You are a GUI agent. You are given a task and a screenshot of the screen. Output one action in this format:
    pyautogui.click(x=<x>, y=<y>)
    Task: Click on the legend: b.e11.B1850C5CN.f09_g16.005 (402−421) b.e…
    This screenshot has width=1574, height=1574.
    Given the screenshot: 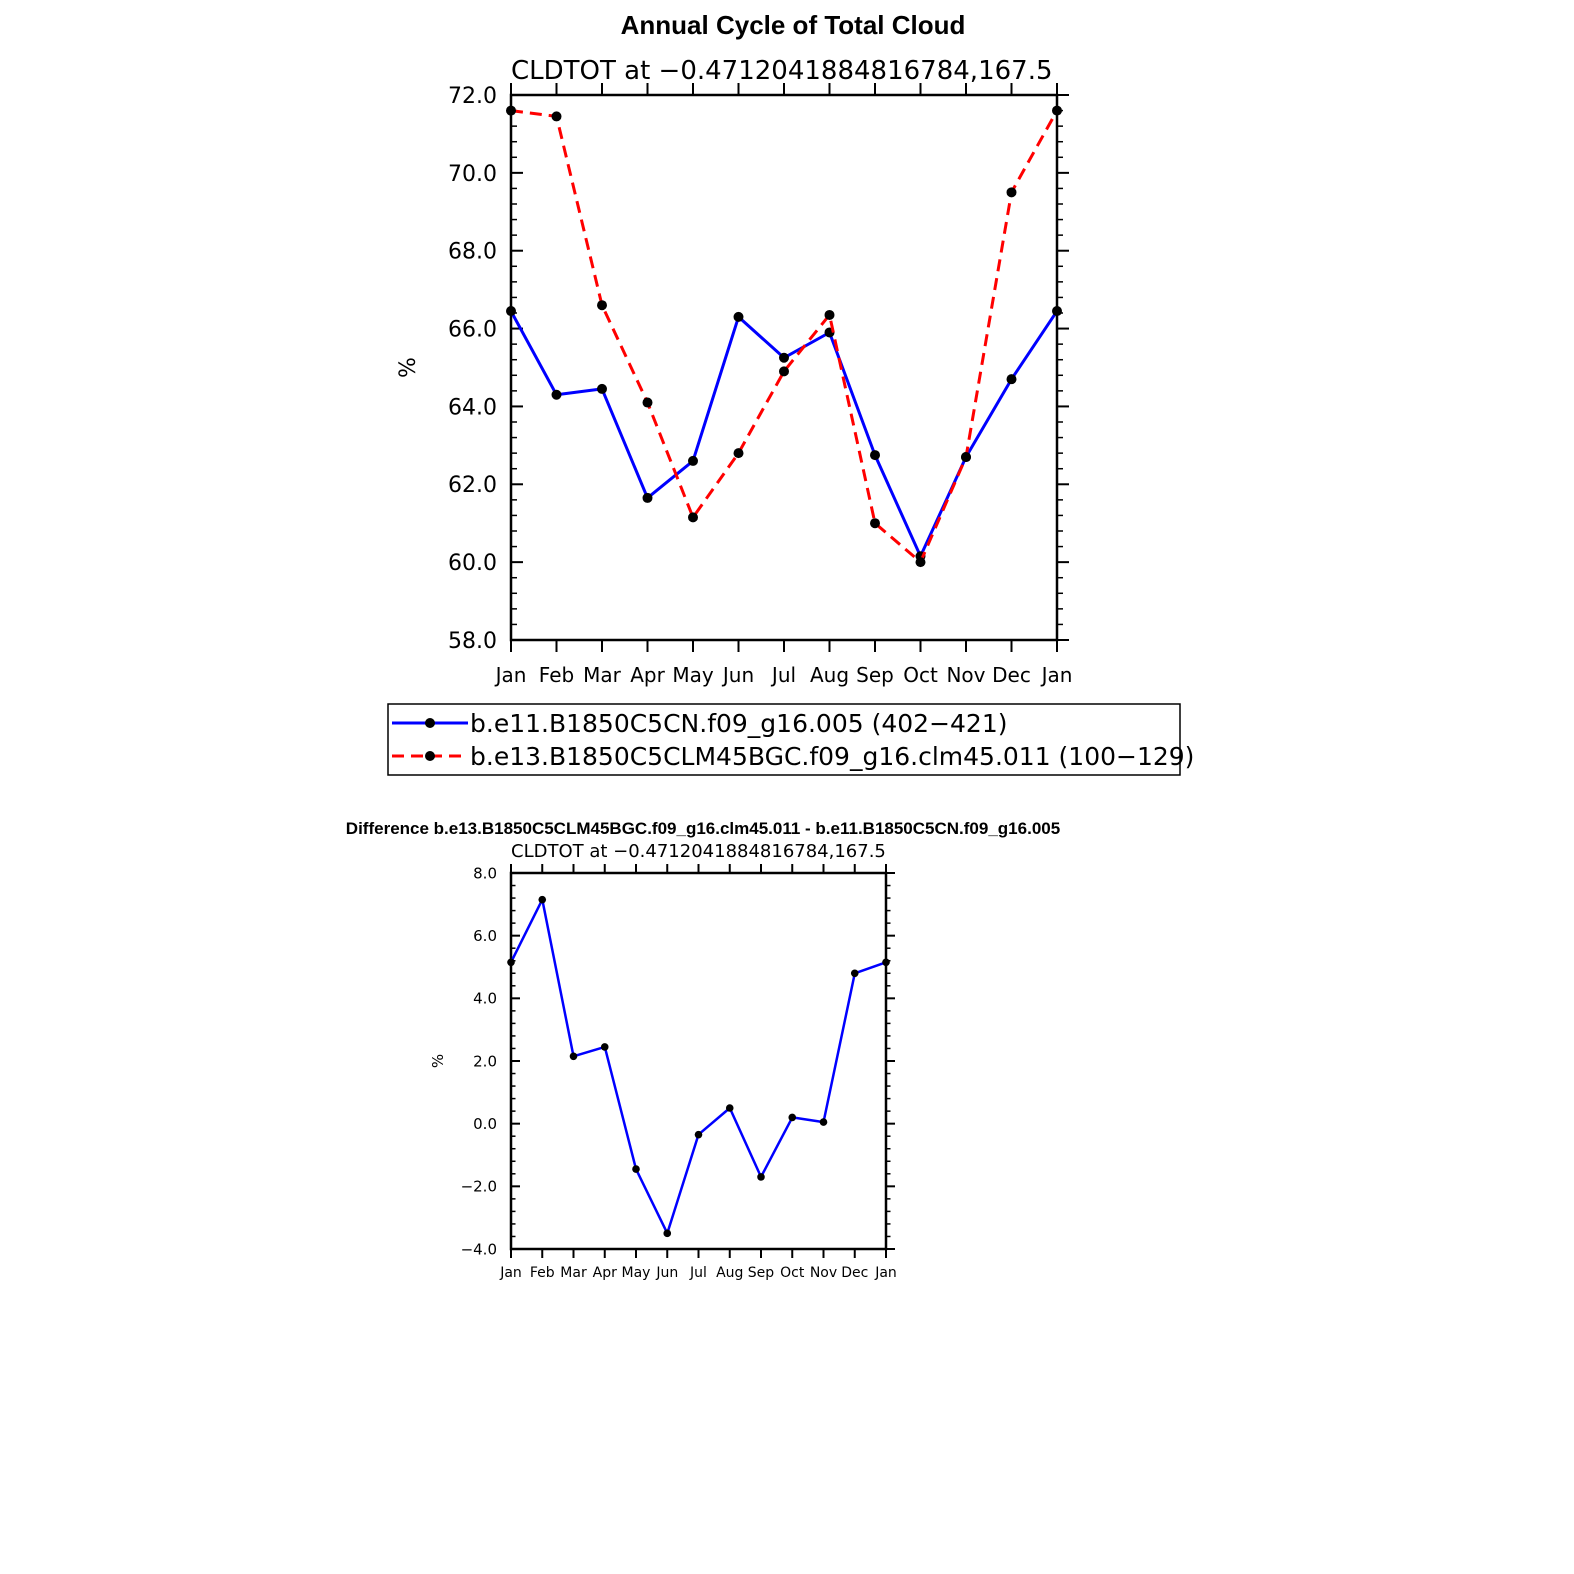 What is the action you would take?
    pyautogui.click(x=790, y=739)
    